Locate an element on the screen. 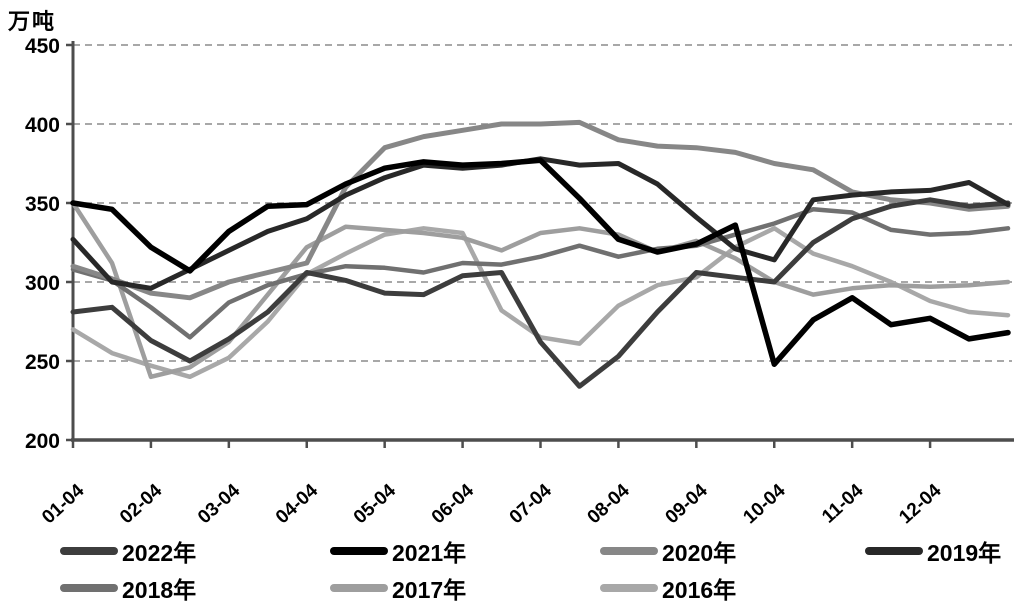 The height and width of the screenshot is (610, 1025). legend-item-2022: 2022年 is located at coordinates (128, 551).